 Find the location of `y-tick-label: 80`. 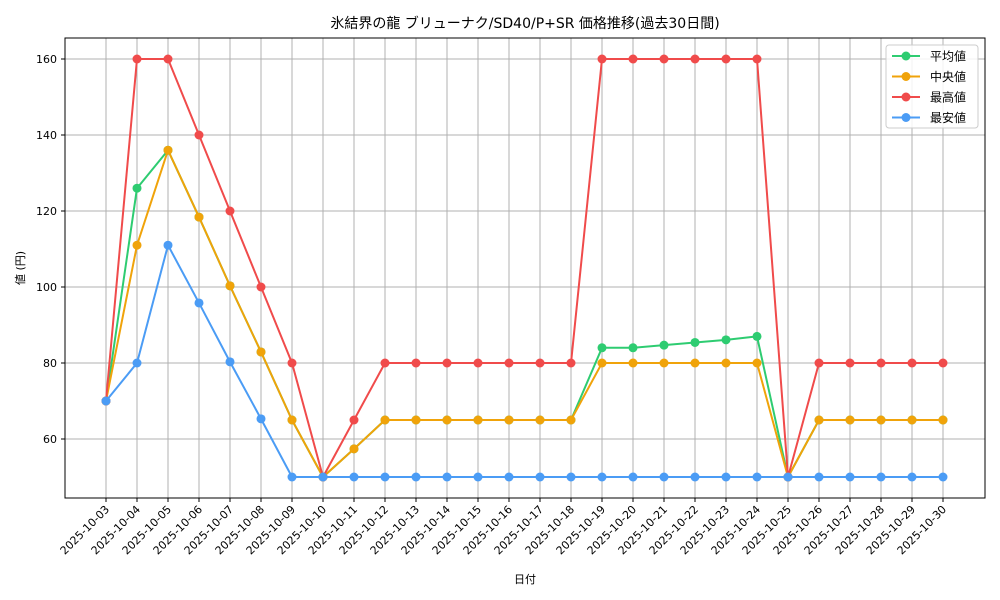

y-tick-label: 80 is located at coordinates (50, 363).